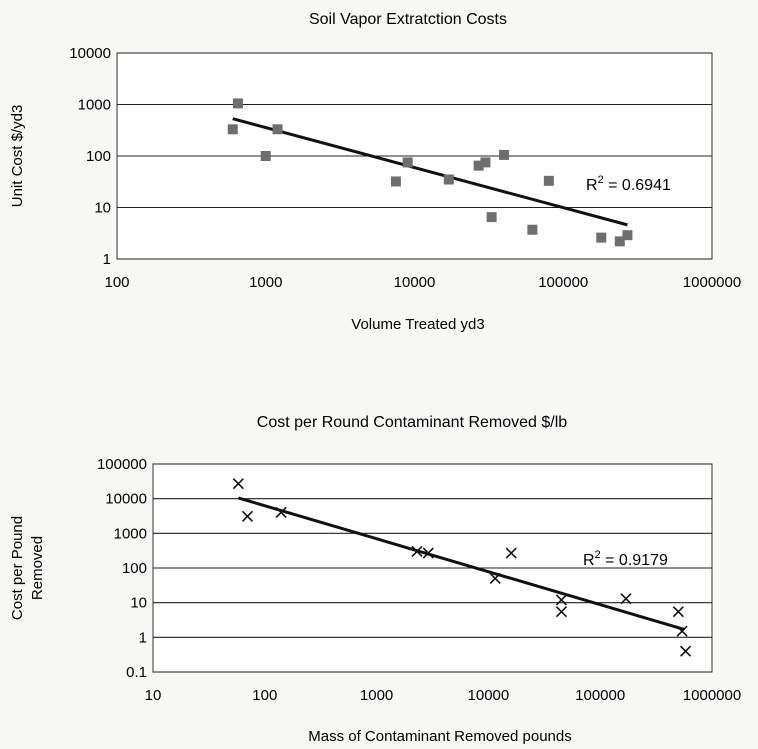  Describe the element at coordinates (634, 560) in the screenshot. I see `r-squared-value: = 0.9179` at that location.